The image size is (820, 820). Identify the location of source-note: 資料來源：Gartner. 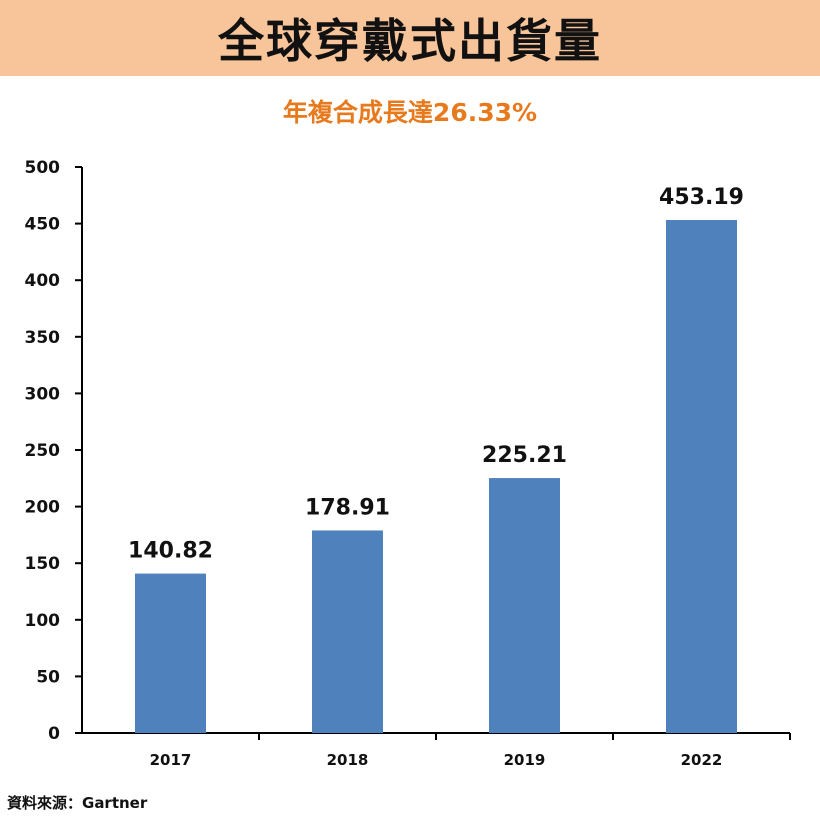
(77, 803).